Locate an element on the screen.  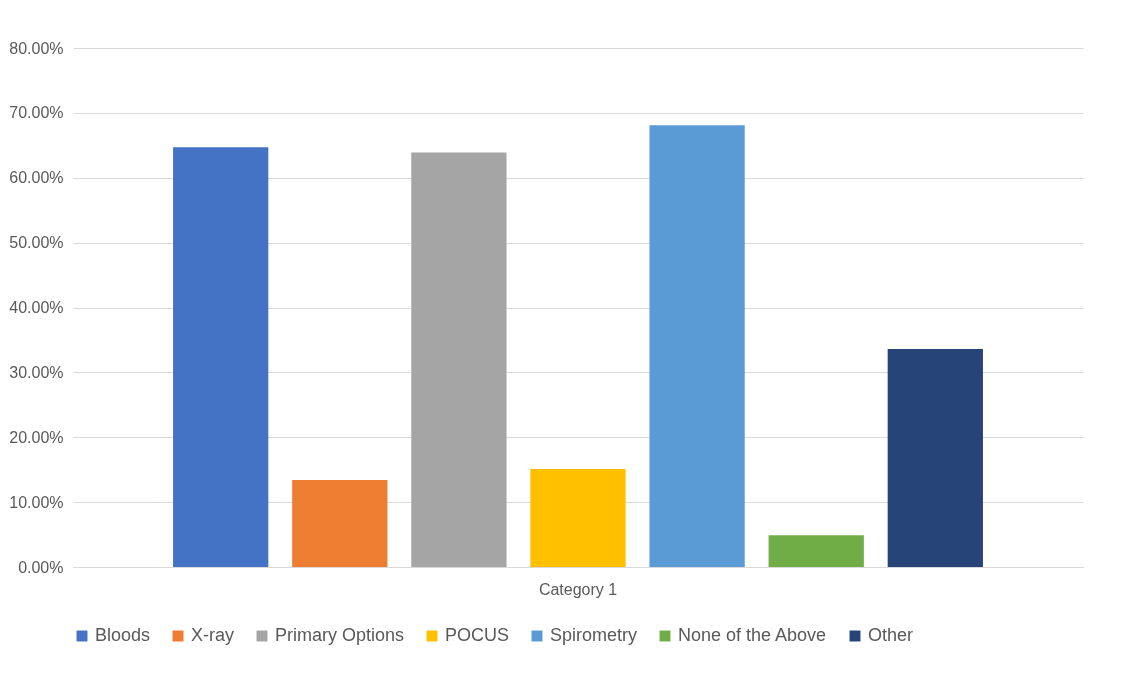
legend-label: Spirometry is located at coordinates (594, 635).